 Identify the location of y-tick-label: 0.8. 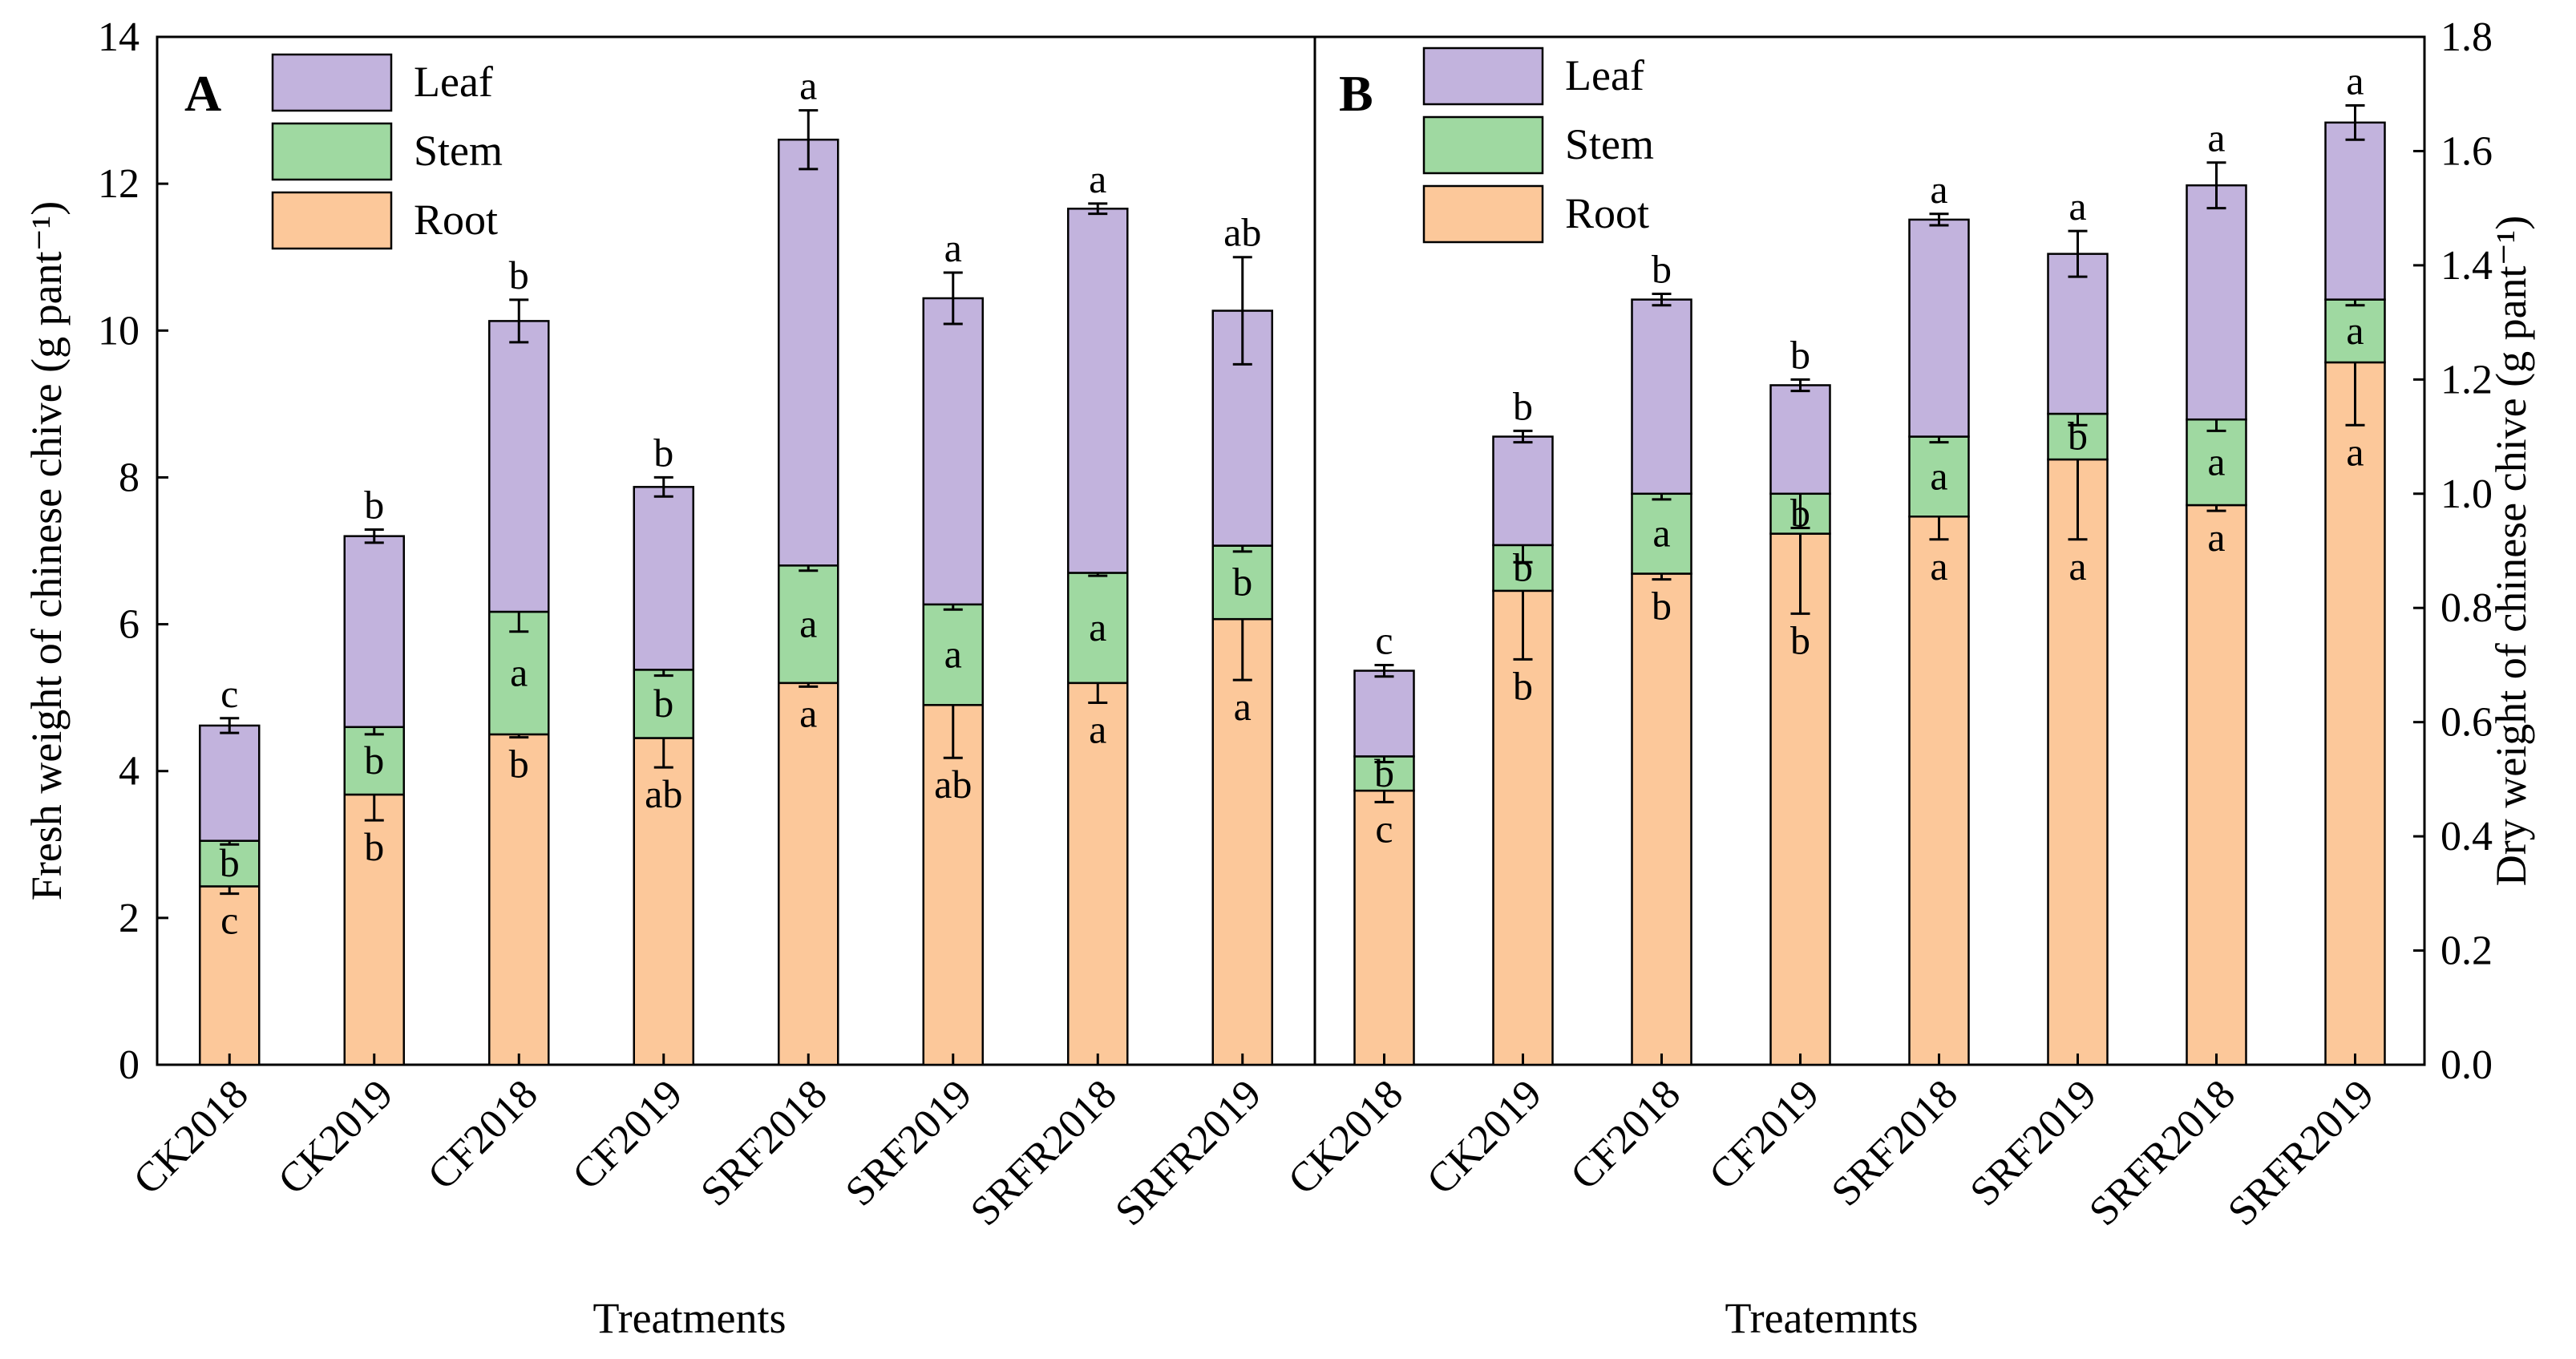
(2467, 608).